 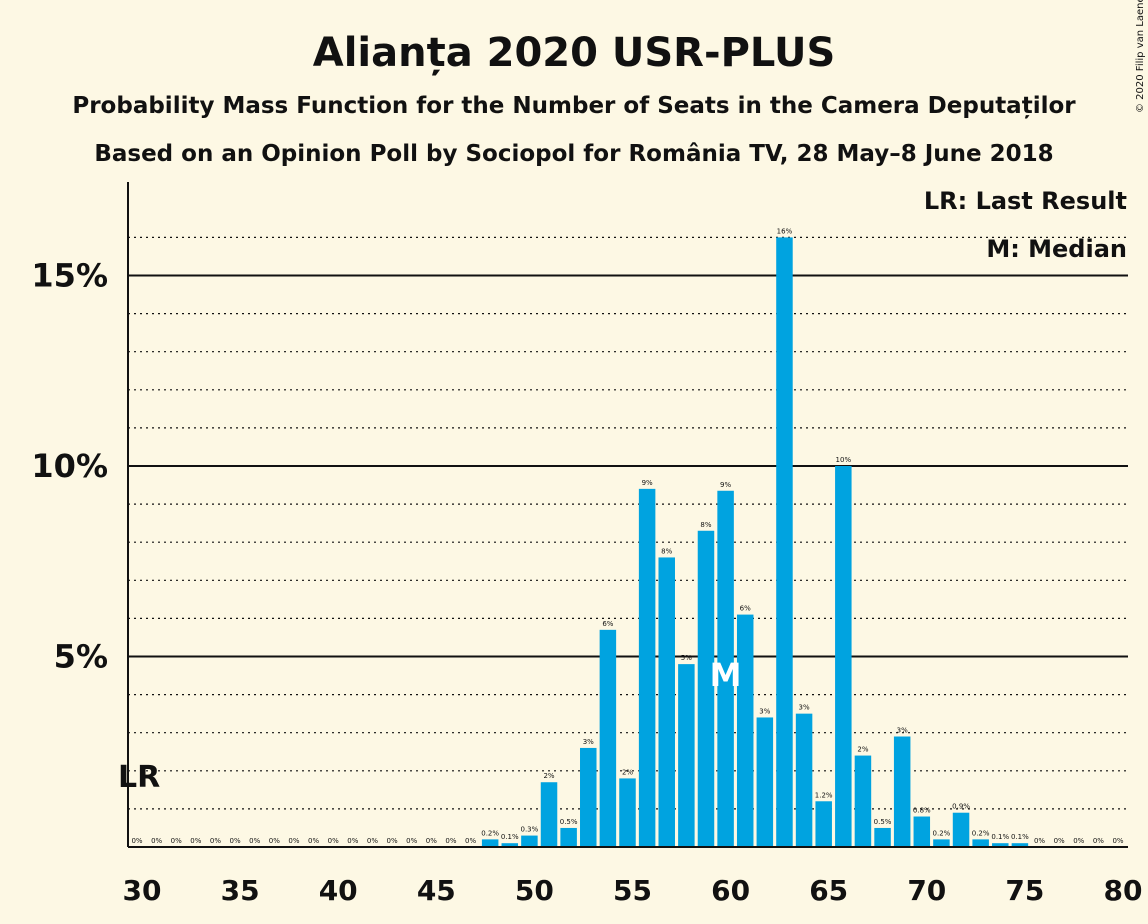 I want to click on data-label-seat-38: 0%, so click(x=293, y=841).